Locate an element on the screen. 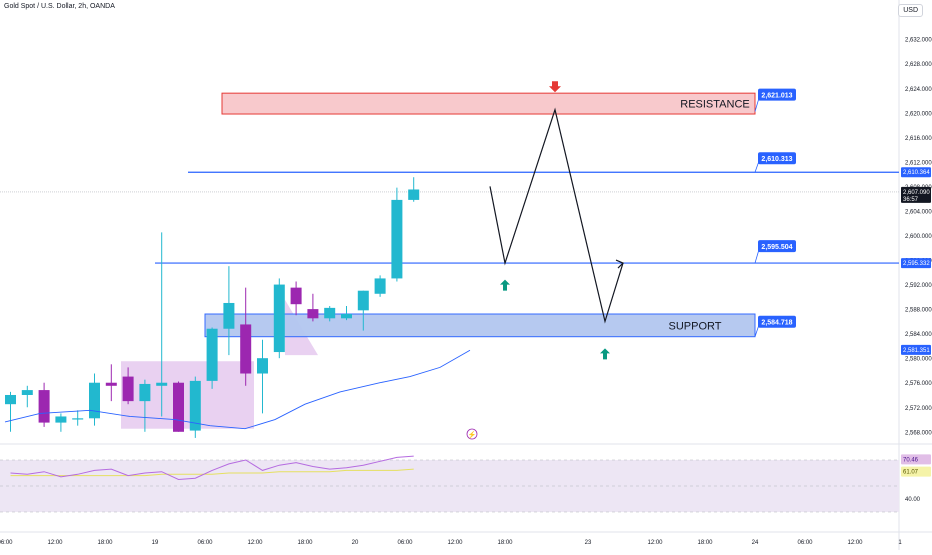 The height and width of the screenshot is (555, 932). ma-axis-tag-bg is located at coordinates (916, 349).